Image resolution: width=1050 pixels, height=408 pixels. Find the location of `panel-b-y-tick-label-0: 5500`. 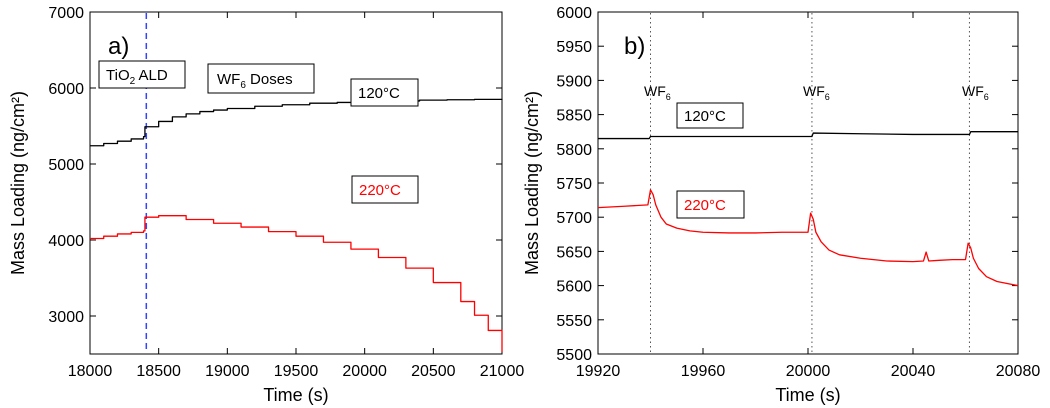

panel-b-y-tick-label-0: 5500 is located at coordinates (574, 355).